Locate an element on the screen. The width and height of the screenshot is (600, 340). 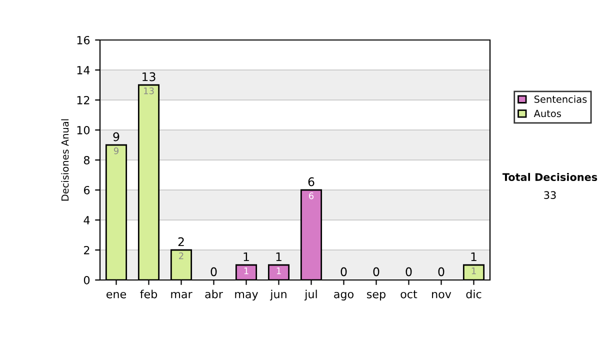
y-tick-label: 16 is located at coordinates (83, 40).